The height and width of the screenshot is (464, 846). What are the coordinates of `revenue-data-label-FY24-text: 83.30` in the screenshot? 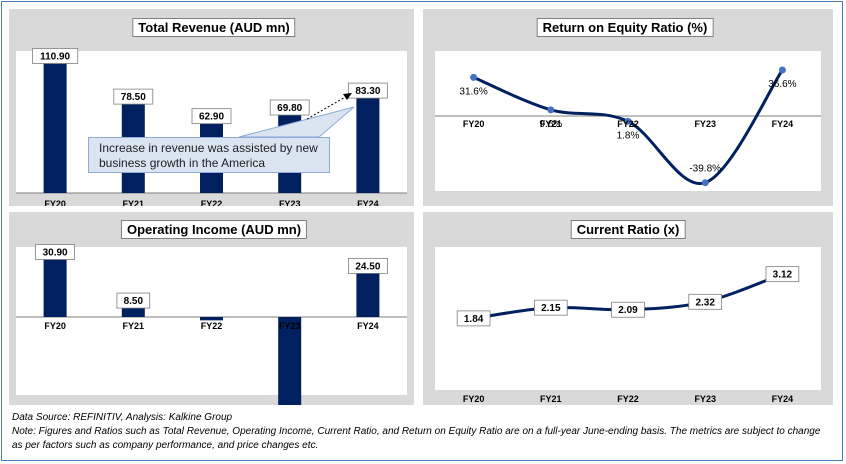 It's located at (367, 91).